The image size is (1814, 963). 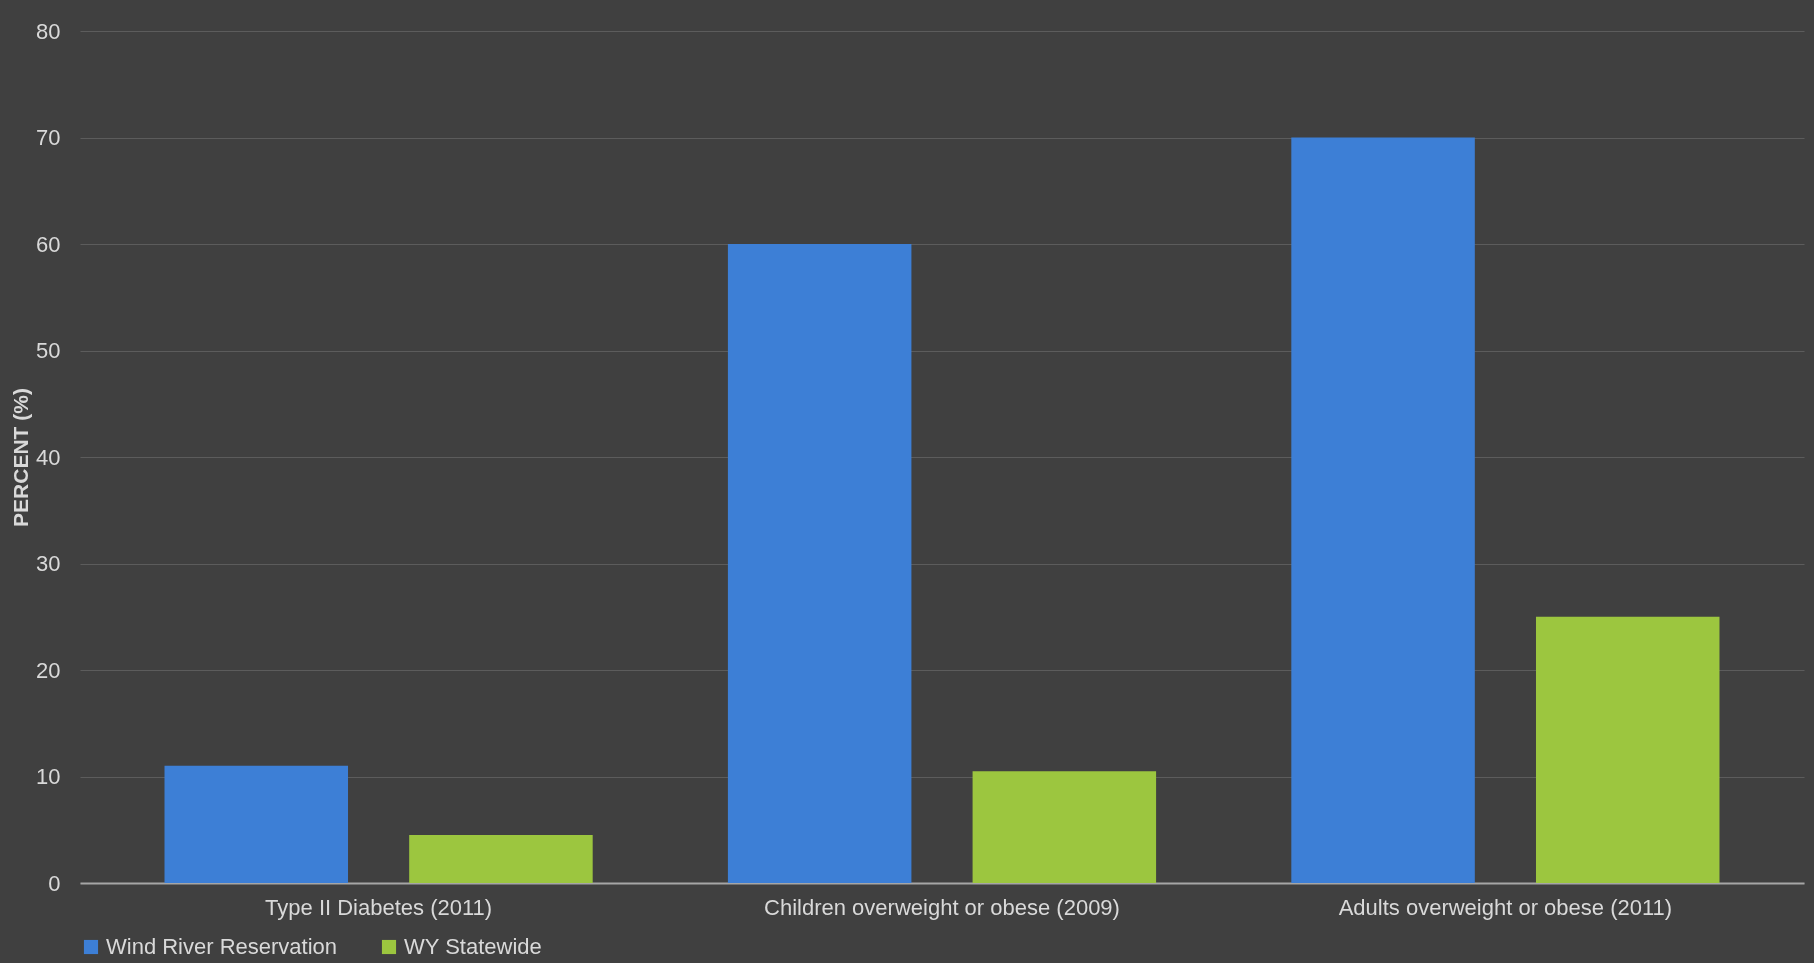 I want to click on y-tick-label: 30, so click(x=48, y=563).